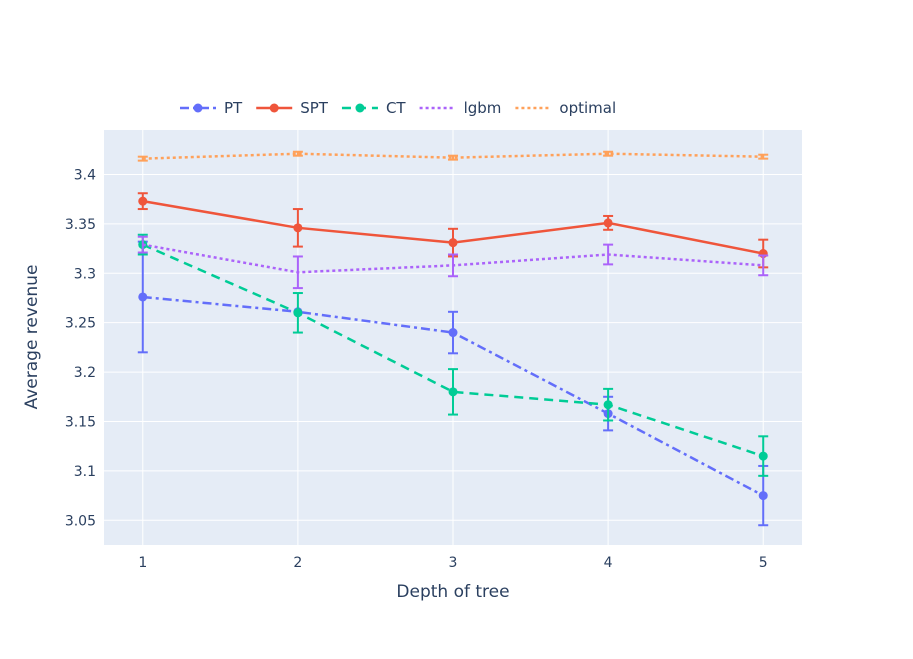 The height and width of the screenshot is (659, 913). What do you see at coordinates (211, 108) in the screenshot?
I see `legend-item-pt: PT` at bounding box center [211, 108].